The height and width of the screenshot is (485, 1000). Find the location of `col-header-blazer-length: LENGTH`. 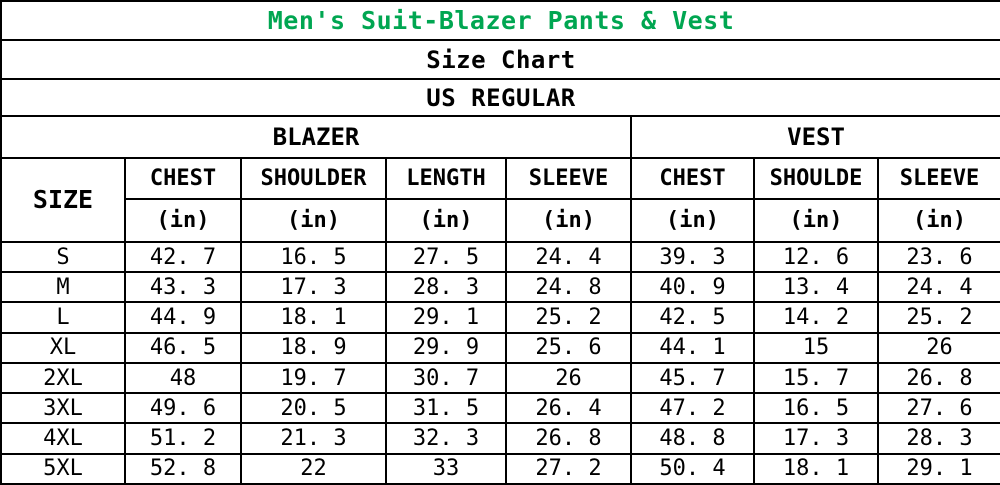

col-header-blazer-length: LENGTH is located at coordinates (446, 178).